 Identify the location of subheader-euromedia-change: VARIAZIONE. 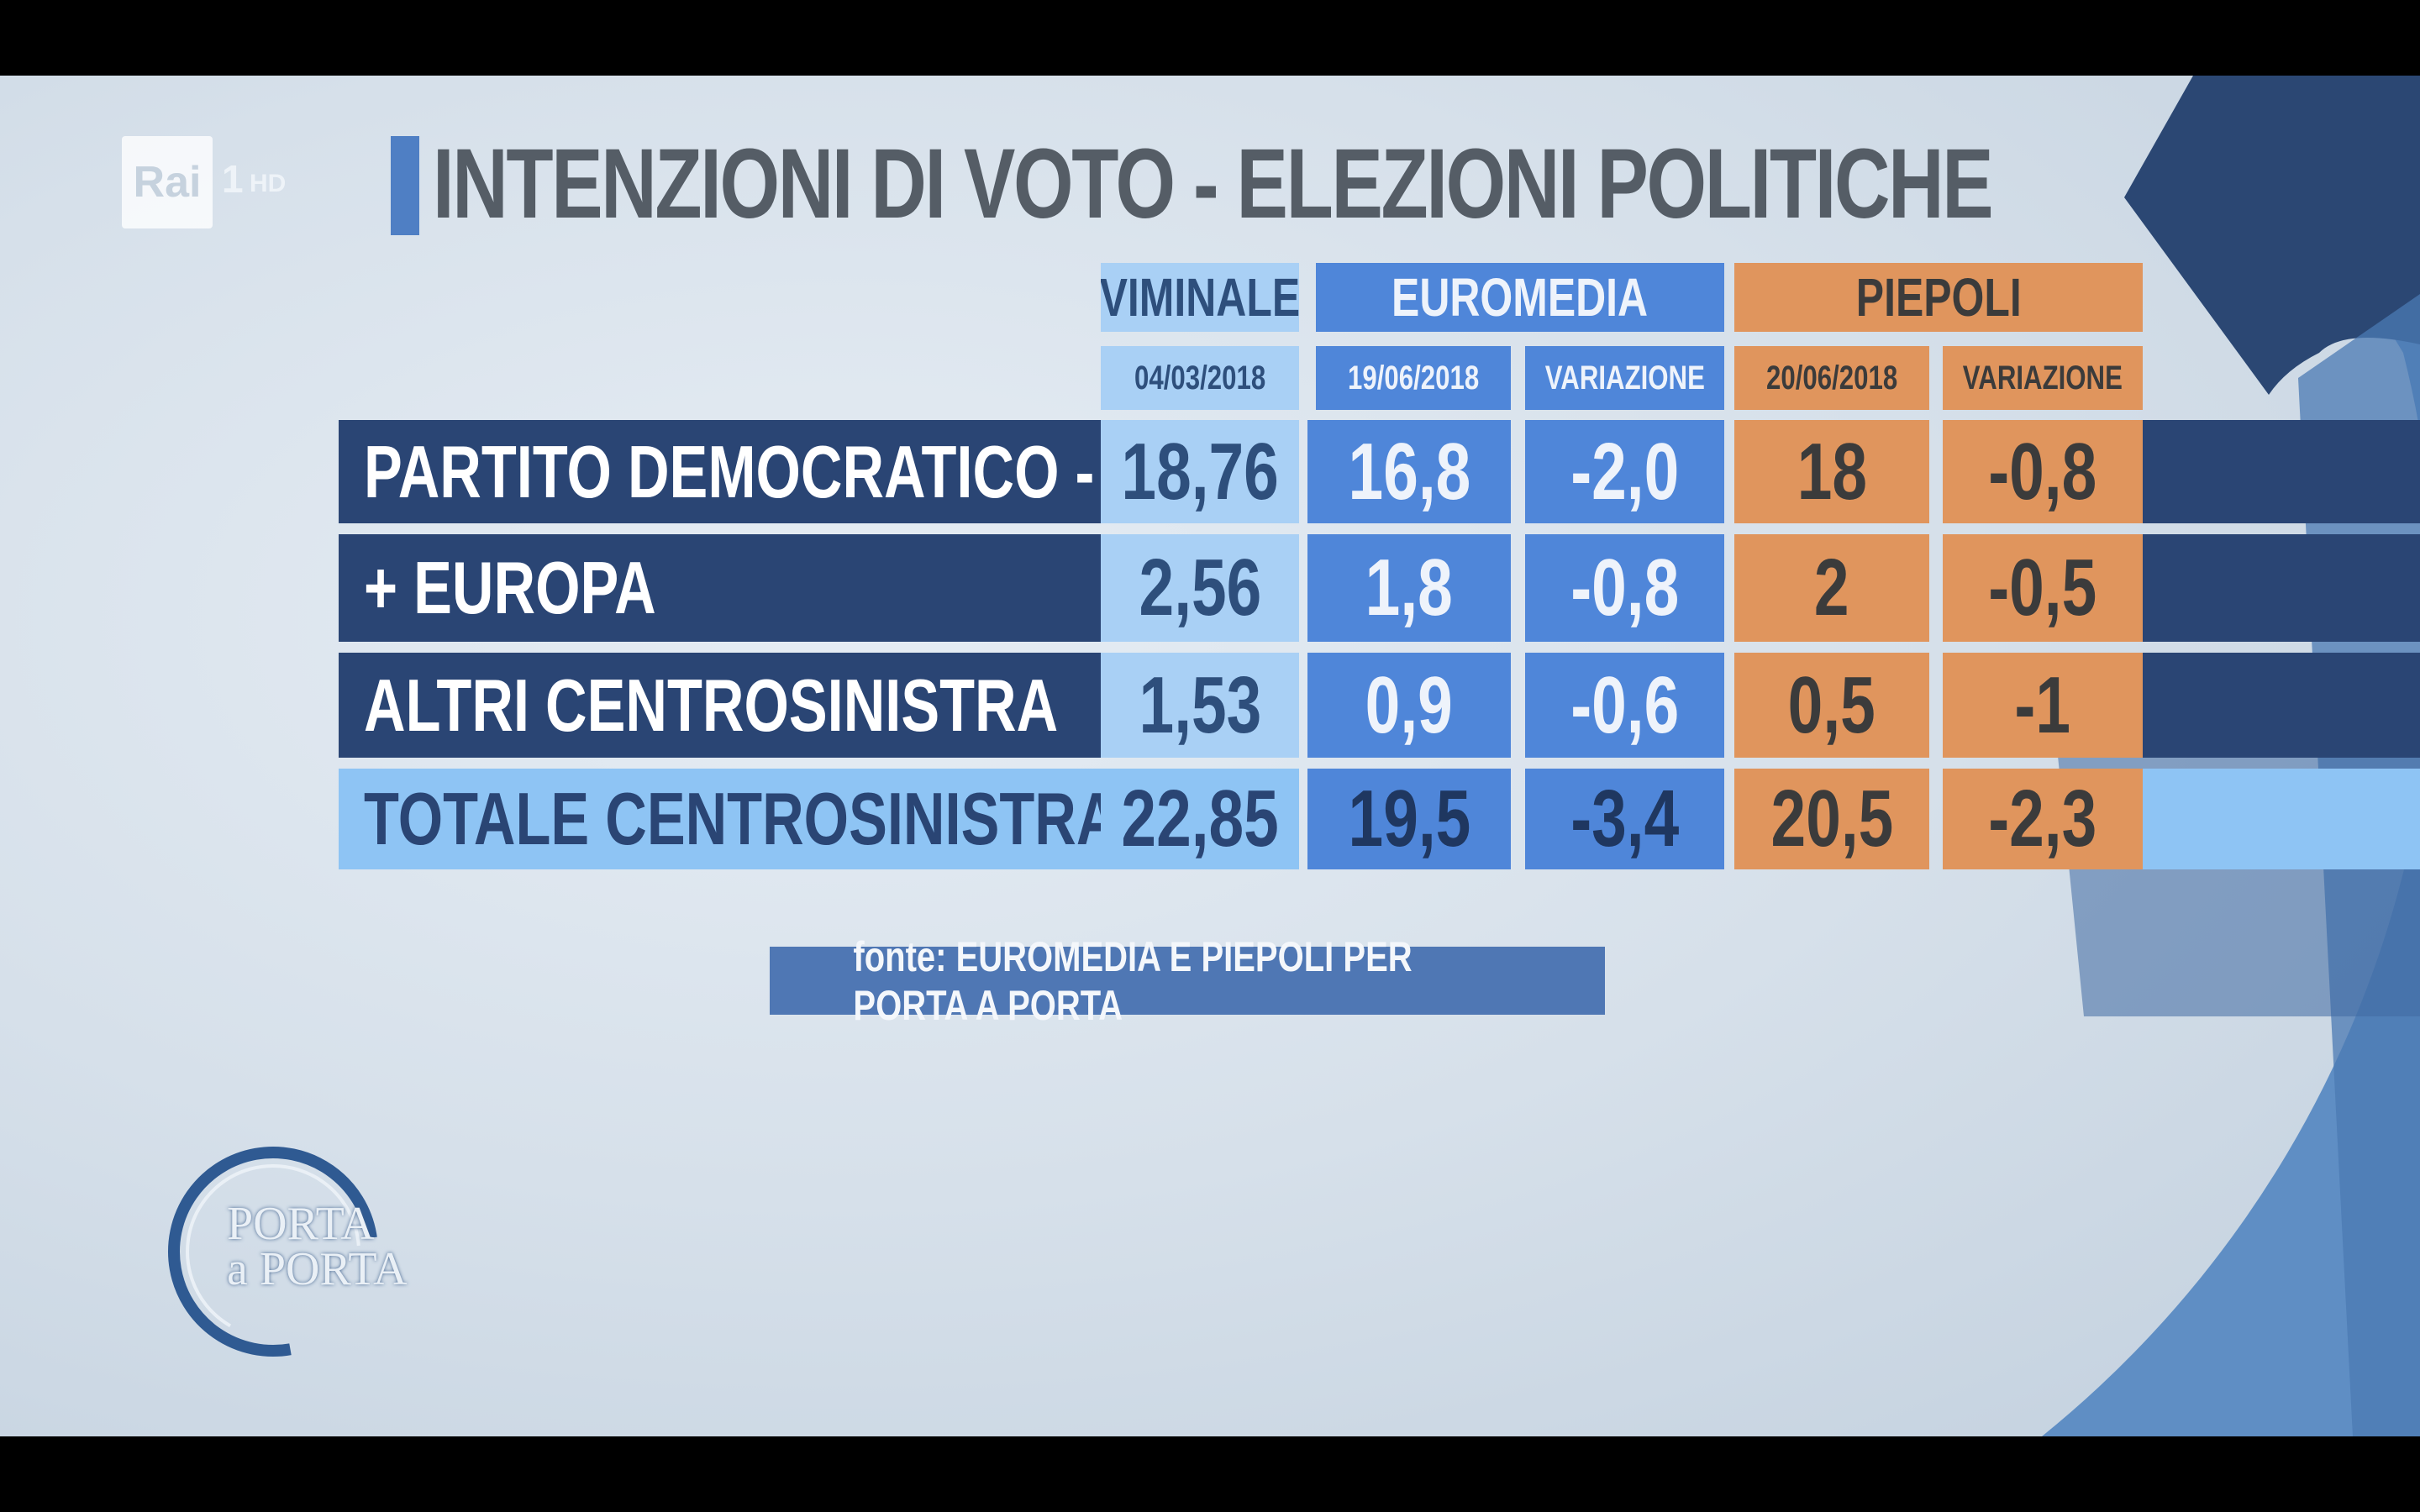
(1624, 378).